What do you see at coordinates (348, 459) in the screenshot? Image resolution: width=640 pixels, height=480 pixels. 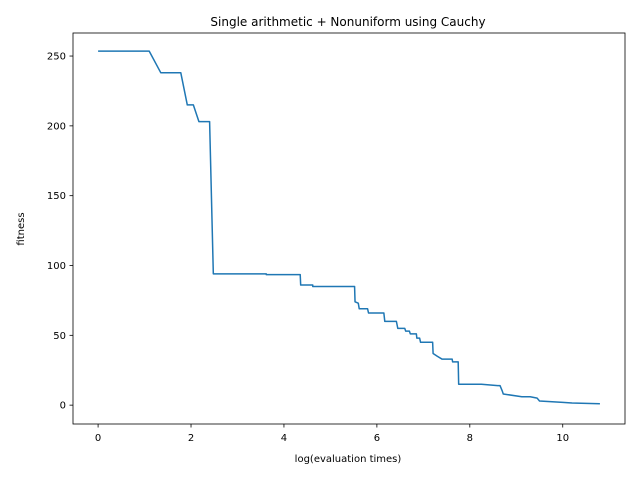 I see `x-axis-label: log(evaluation times)` at bounding box center [348, 459].